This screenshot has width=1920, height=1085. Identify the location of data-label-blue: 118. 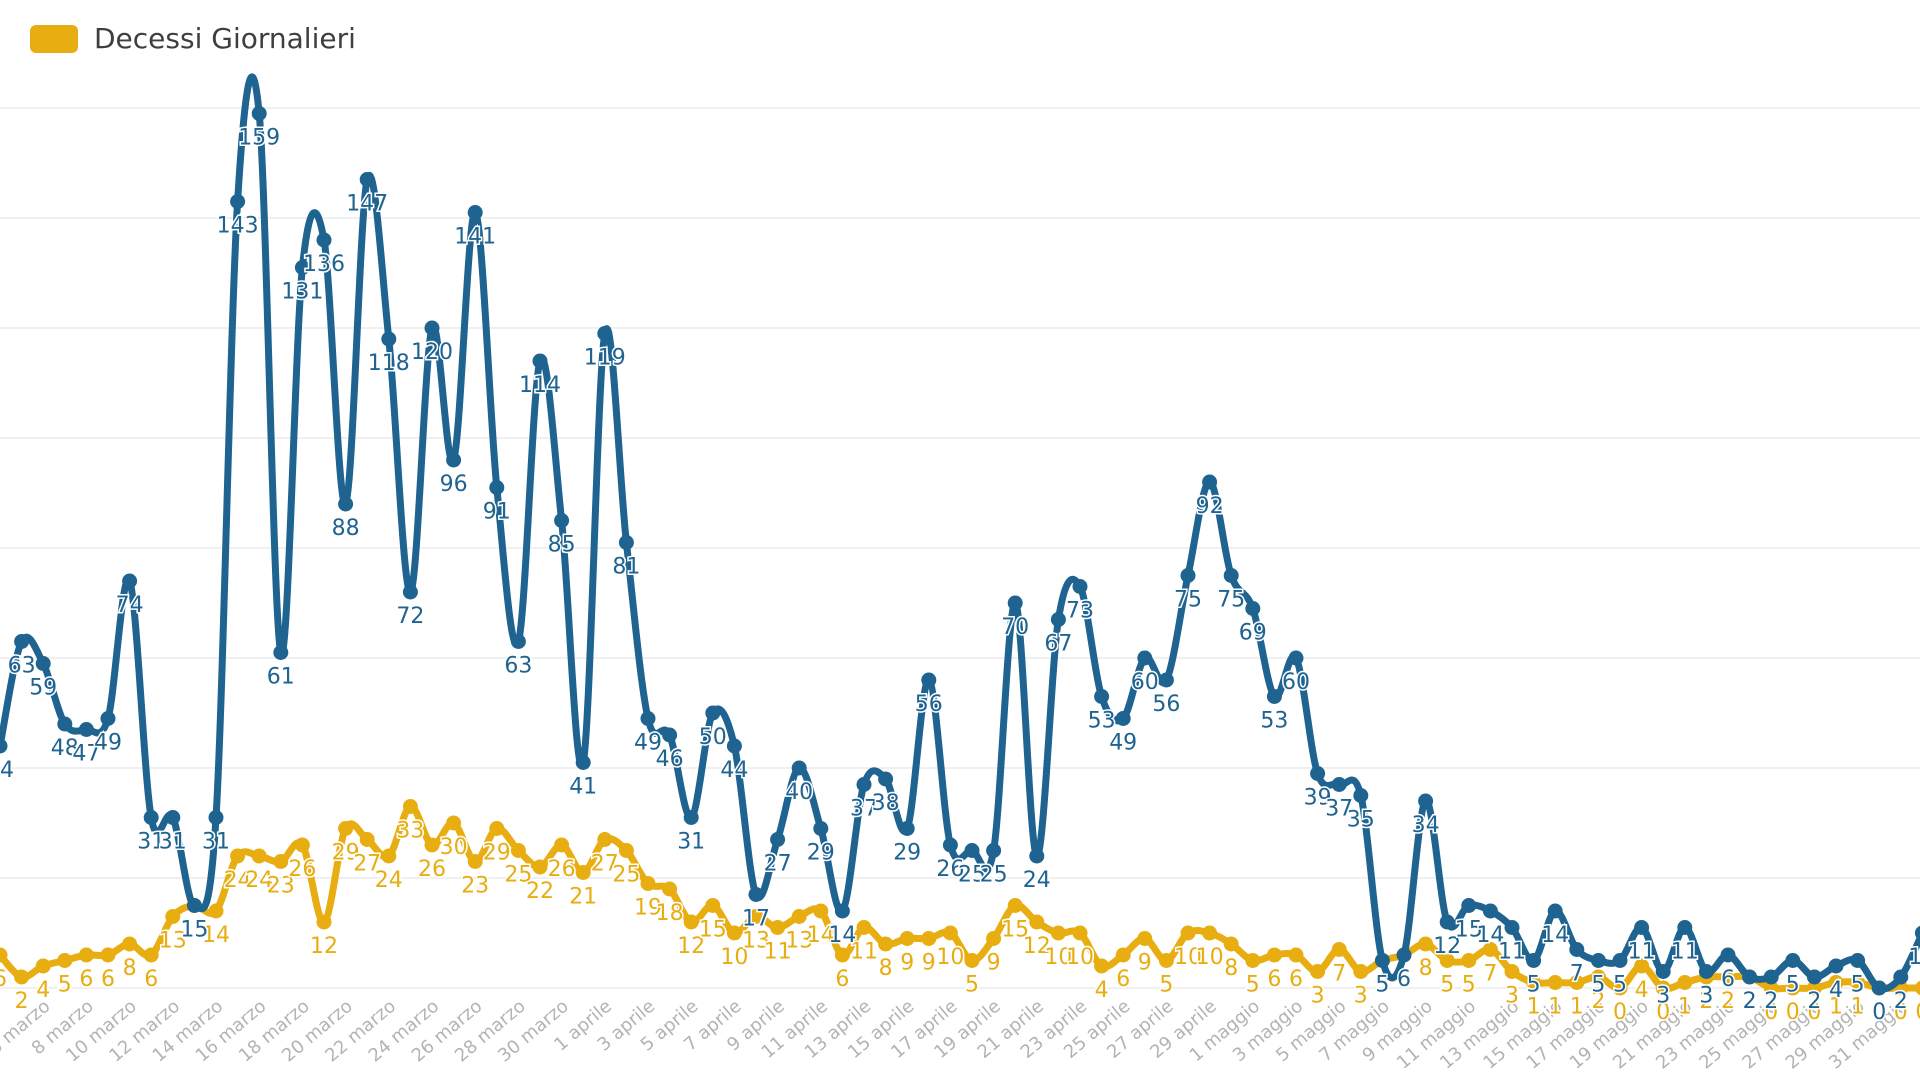
(389, 363).